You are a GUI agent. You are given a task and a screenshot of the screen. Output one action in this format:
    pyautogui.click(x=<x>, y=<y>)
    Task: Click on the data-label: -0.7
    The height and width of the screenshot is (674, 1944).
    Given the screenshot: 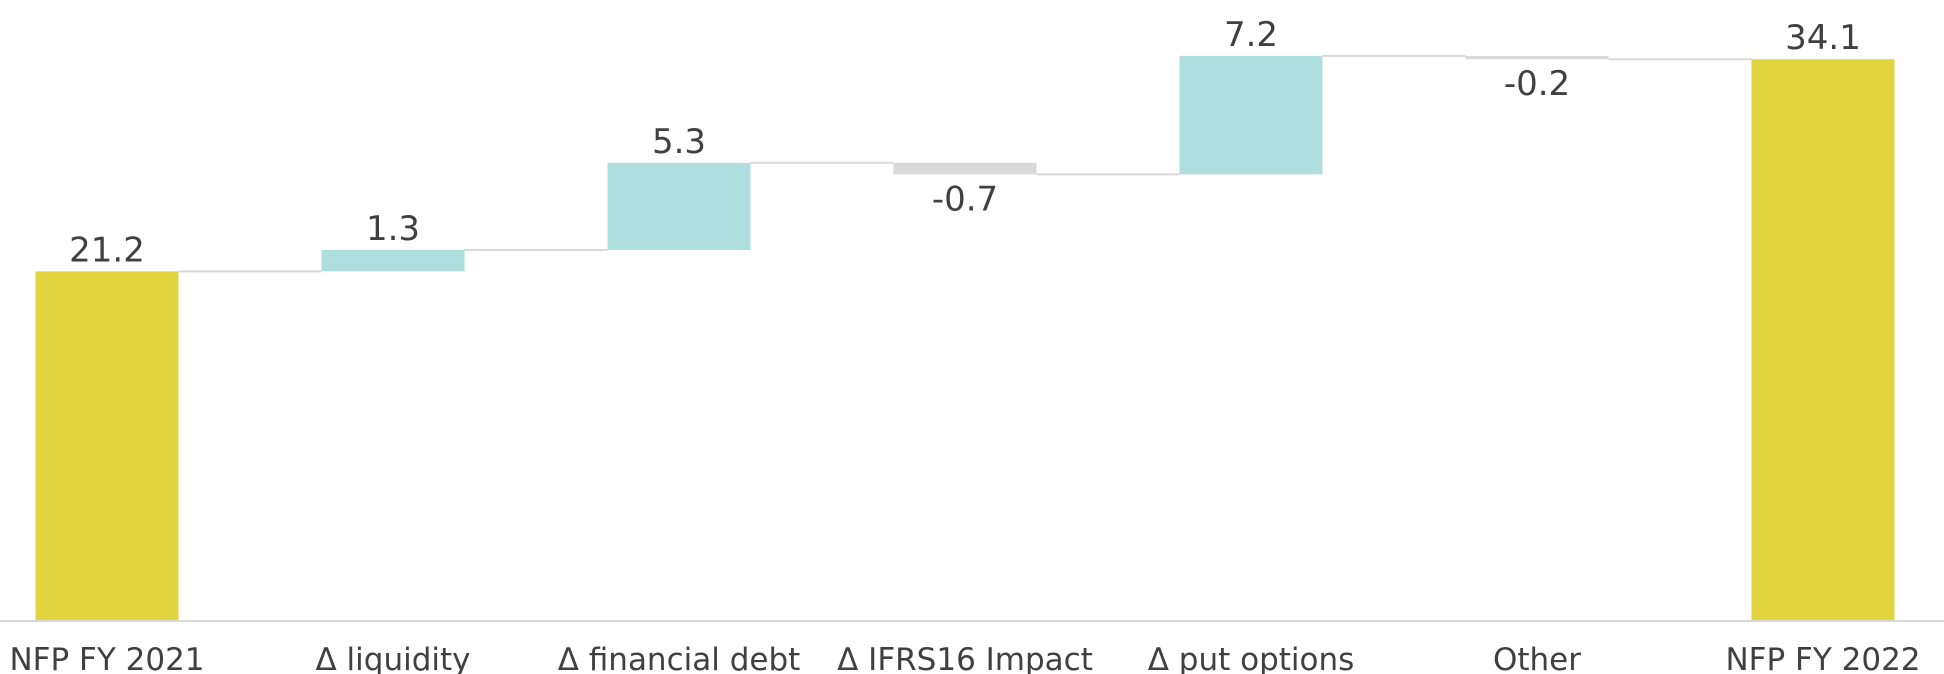 What is the action you would take?
    pyautogui.click(x=965, y=199)
    